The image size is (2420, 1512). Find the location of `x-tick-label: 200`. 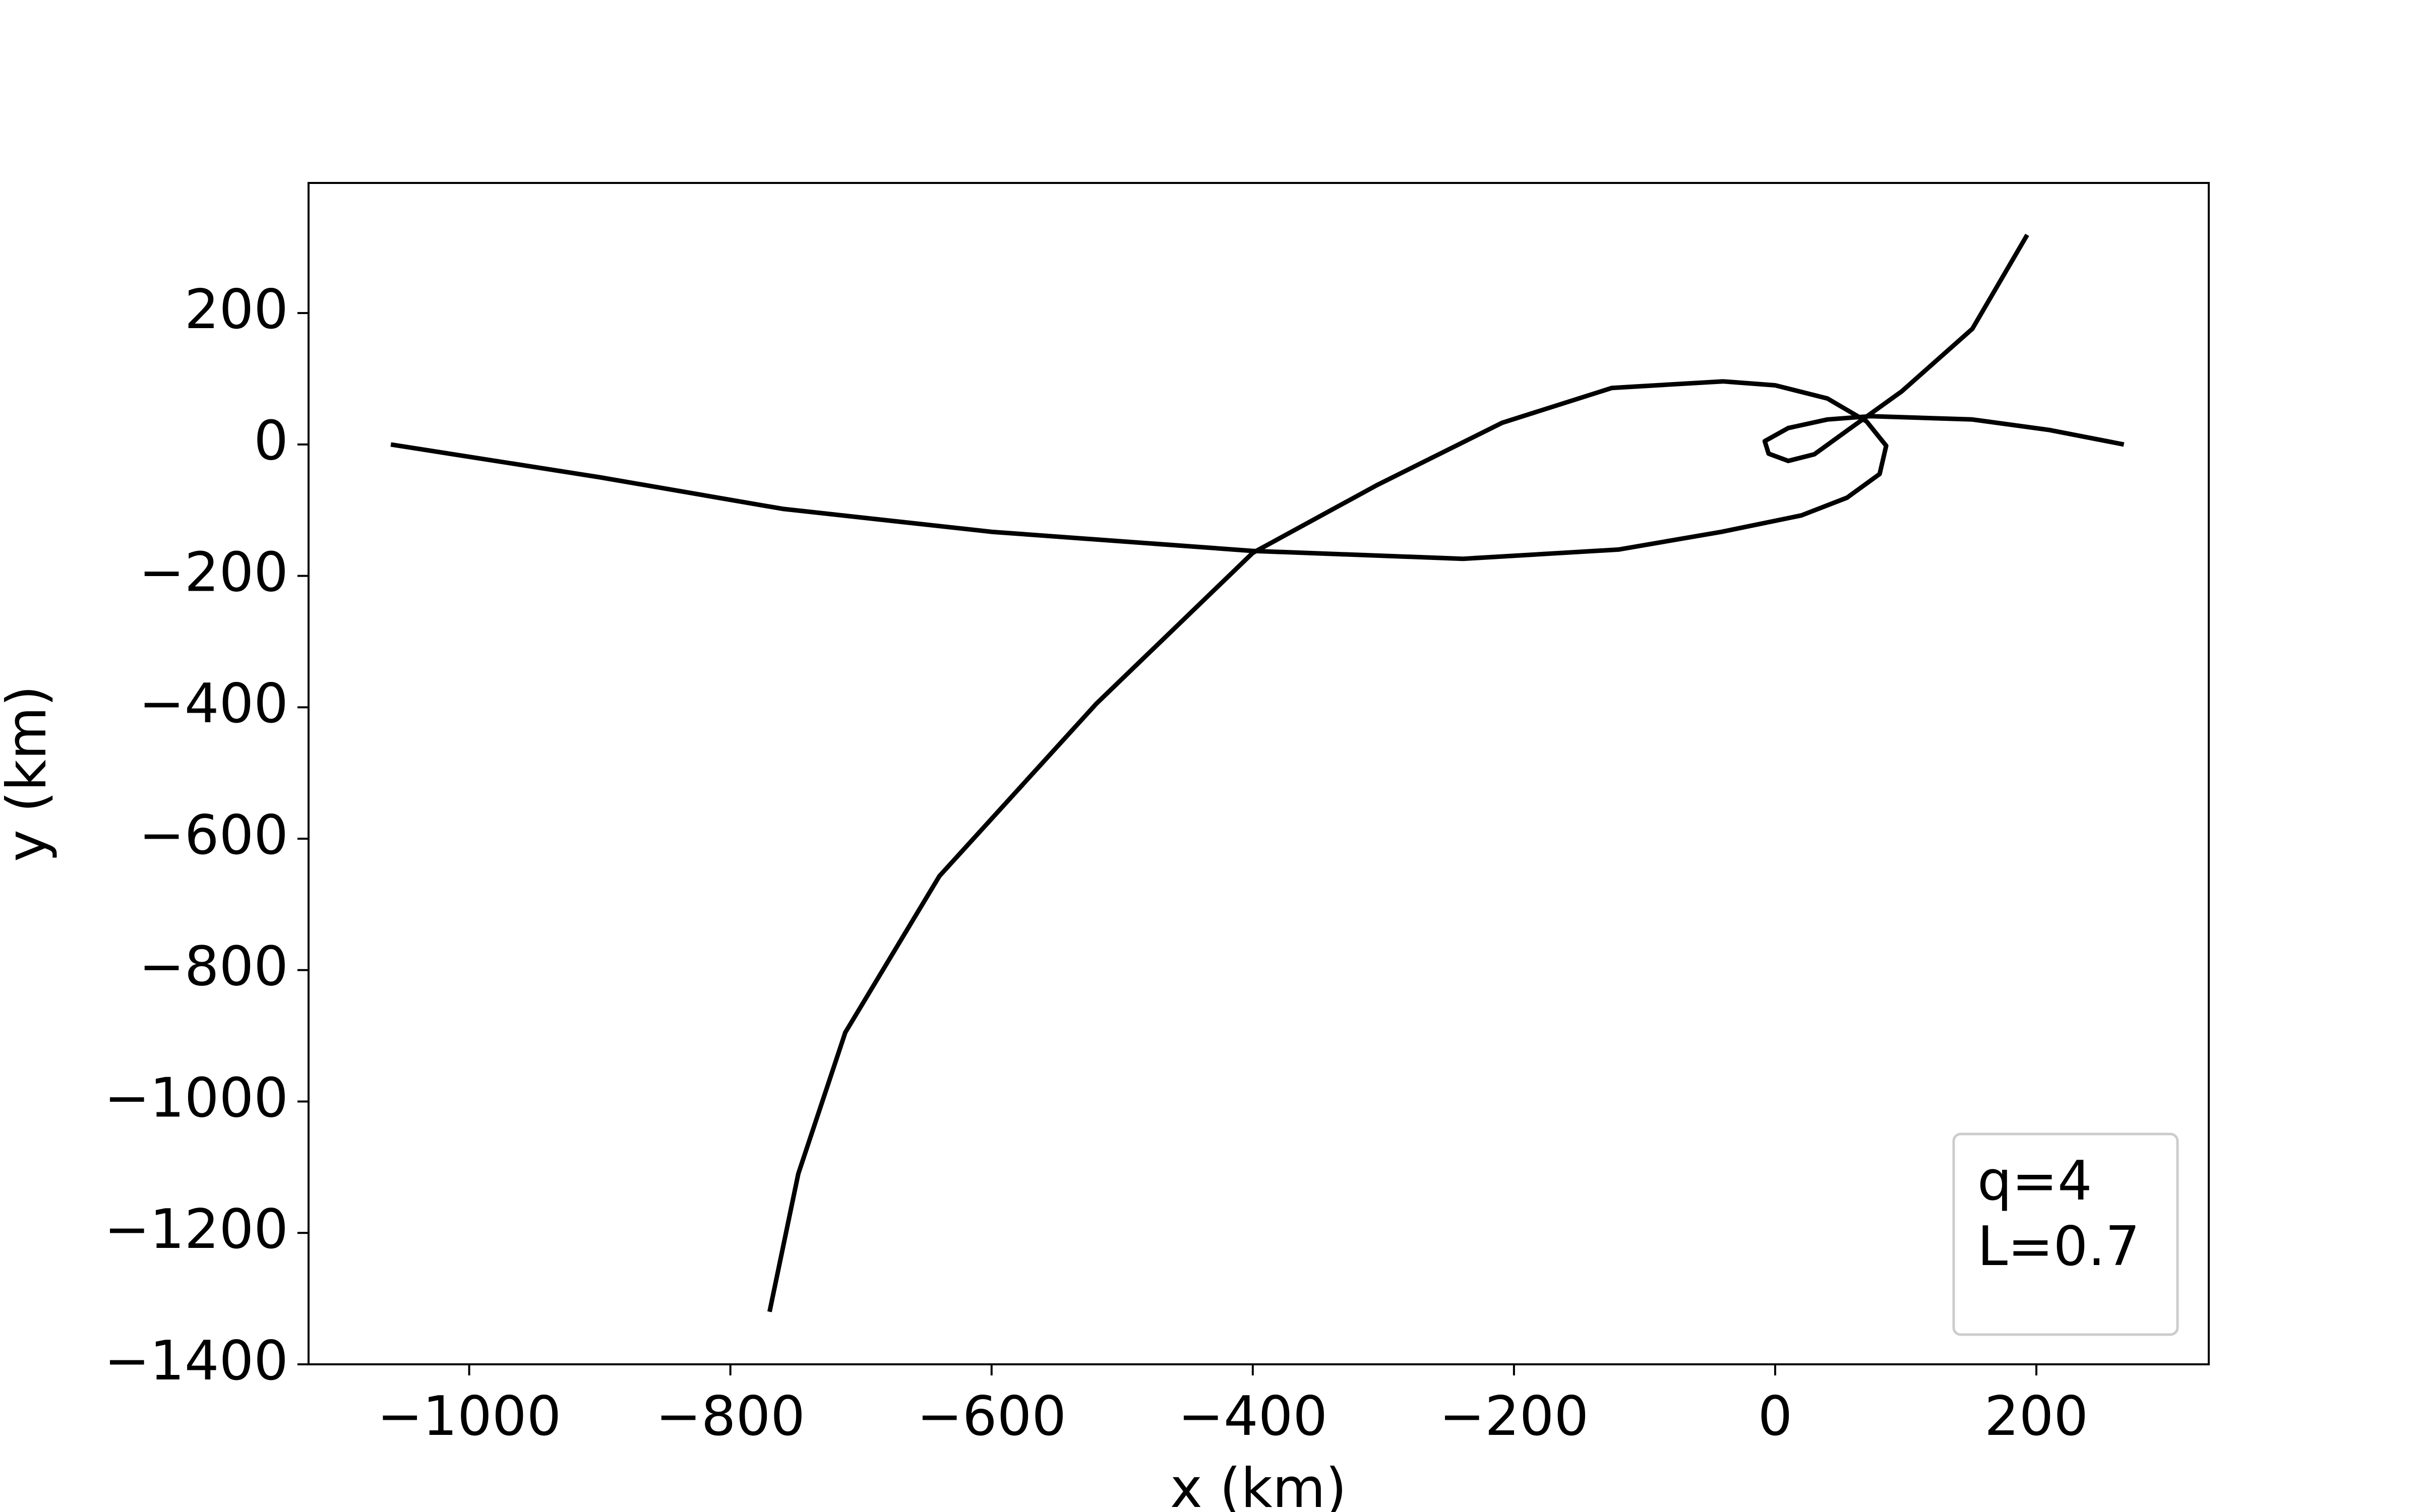

x-tick-label: 200 is located at coordinates (2036, 1417).